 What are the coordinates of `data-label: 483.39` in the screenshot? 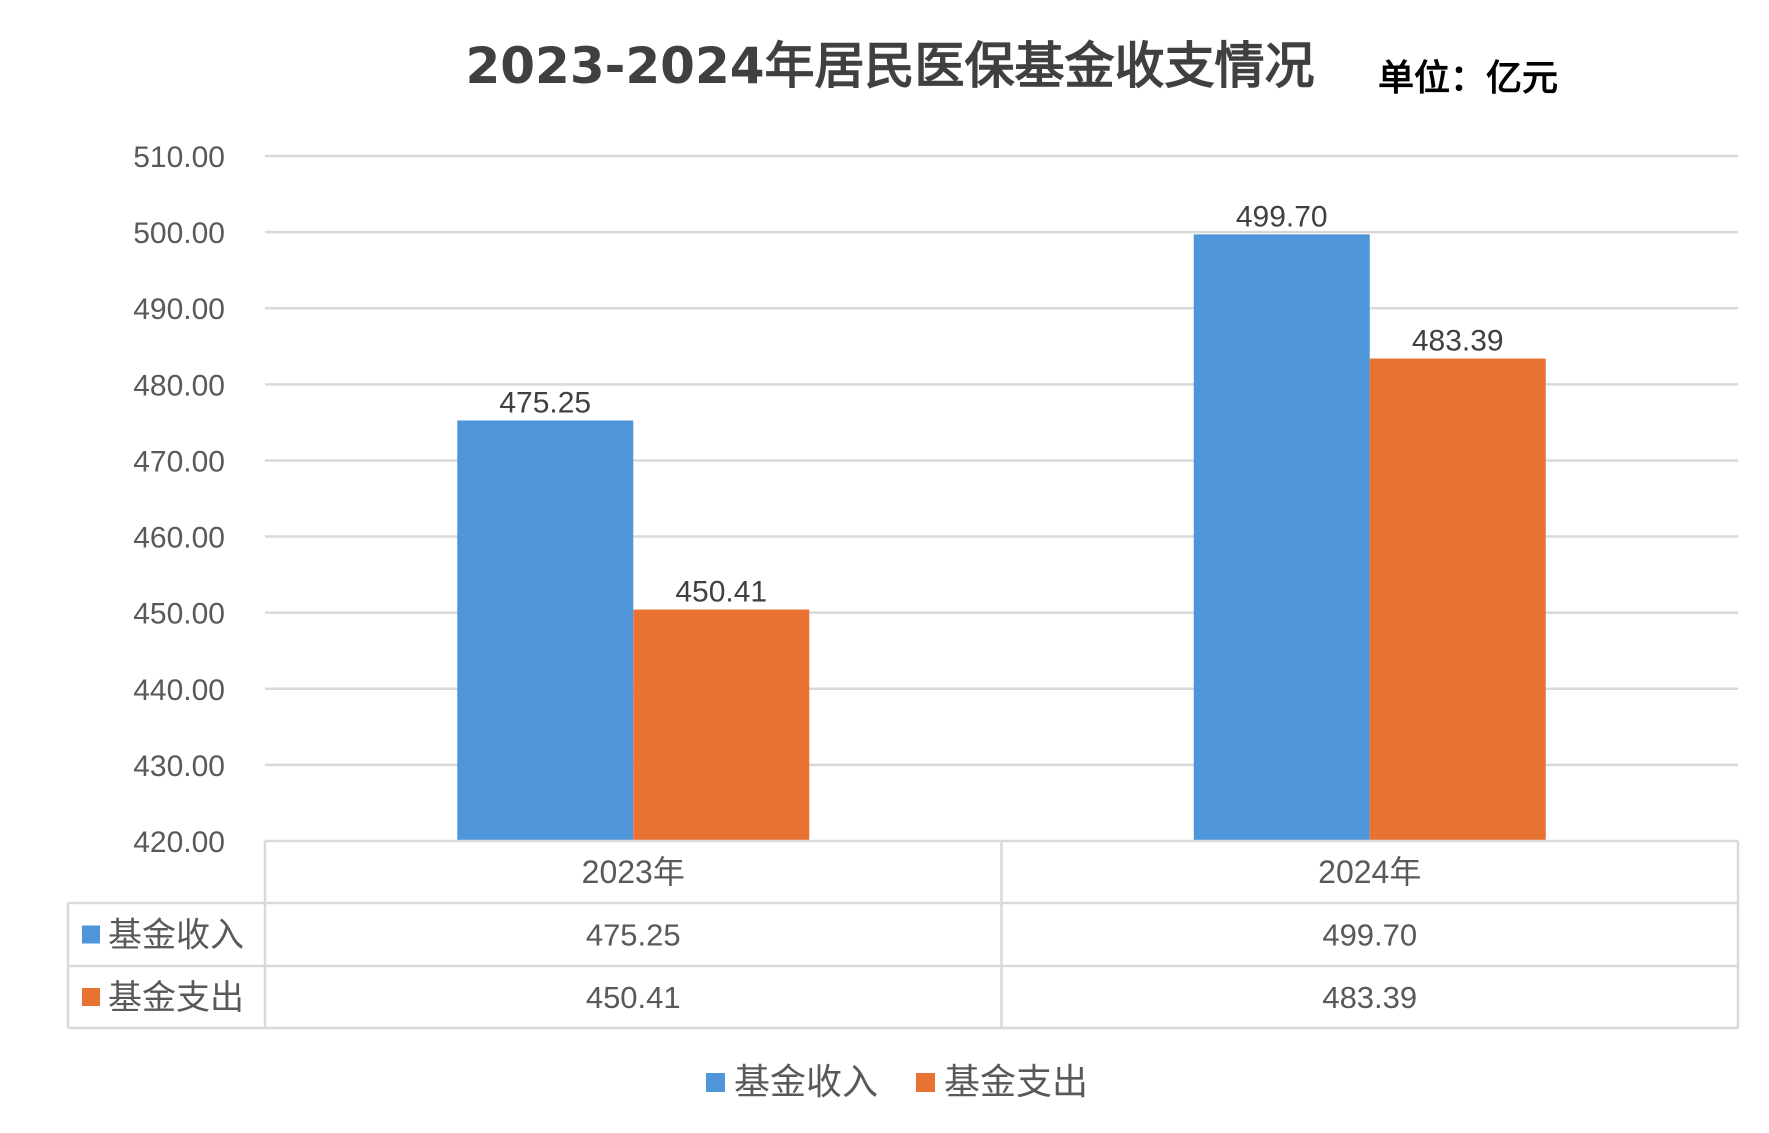 It's located at (1458, 341).